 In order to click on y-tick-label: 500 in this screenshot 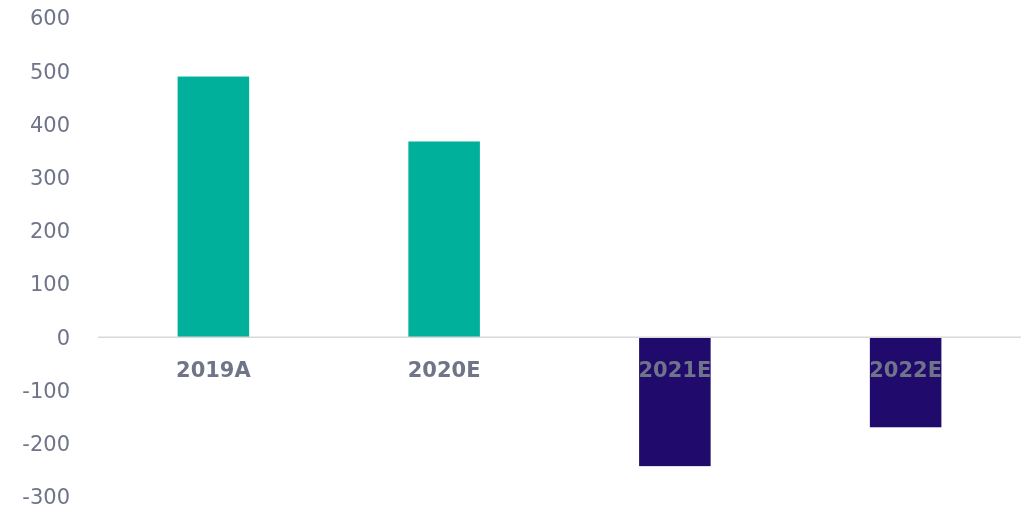, I will do `click(49, 71)`.